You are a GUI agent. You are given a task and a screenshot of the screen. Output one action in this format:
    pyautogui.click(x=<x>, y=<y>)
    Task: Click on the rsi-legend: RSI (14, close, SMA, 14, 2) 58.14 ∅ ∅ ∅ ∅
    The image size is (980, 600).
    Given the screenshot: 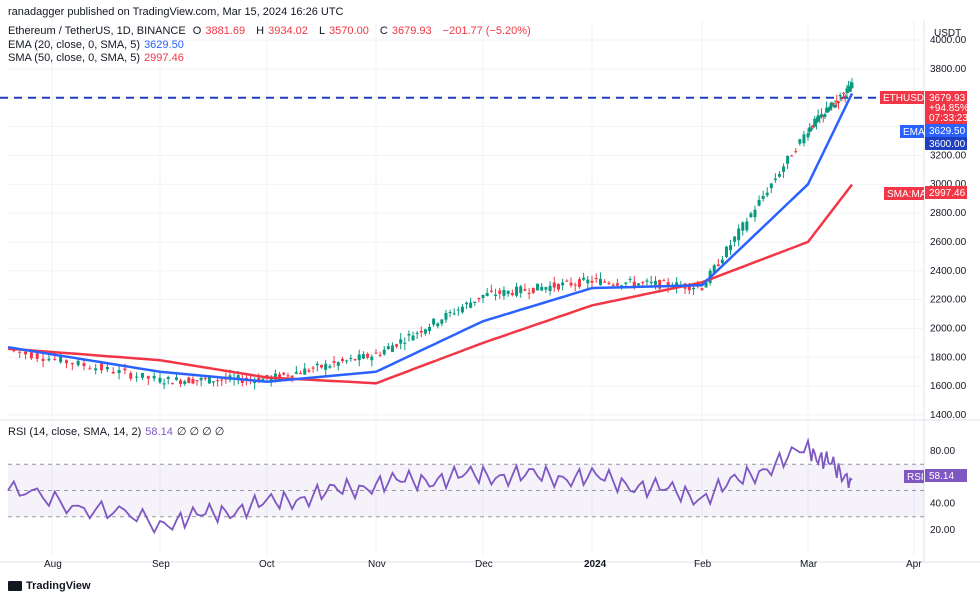 What is the action you would take?
    pyautogui.click(x=116, y=432)
    